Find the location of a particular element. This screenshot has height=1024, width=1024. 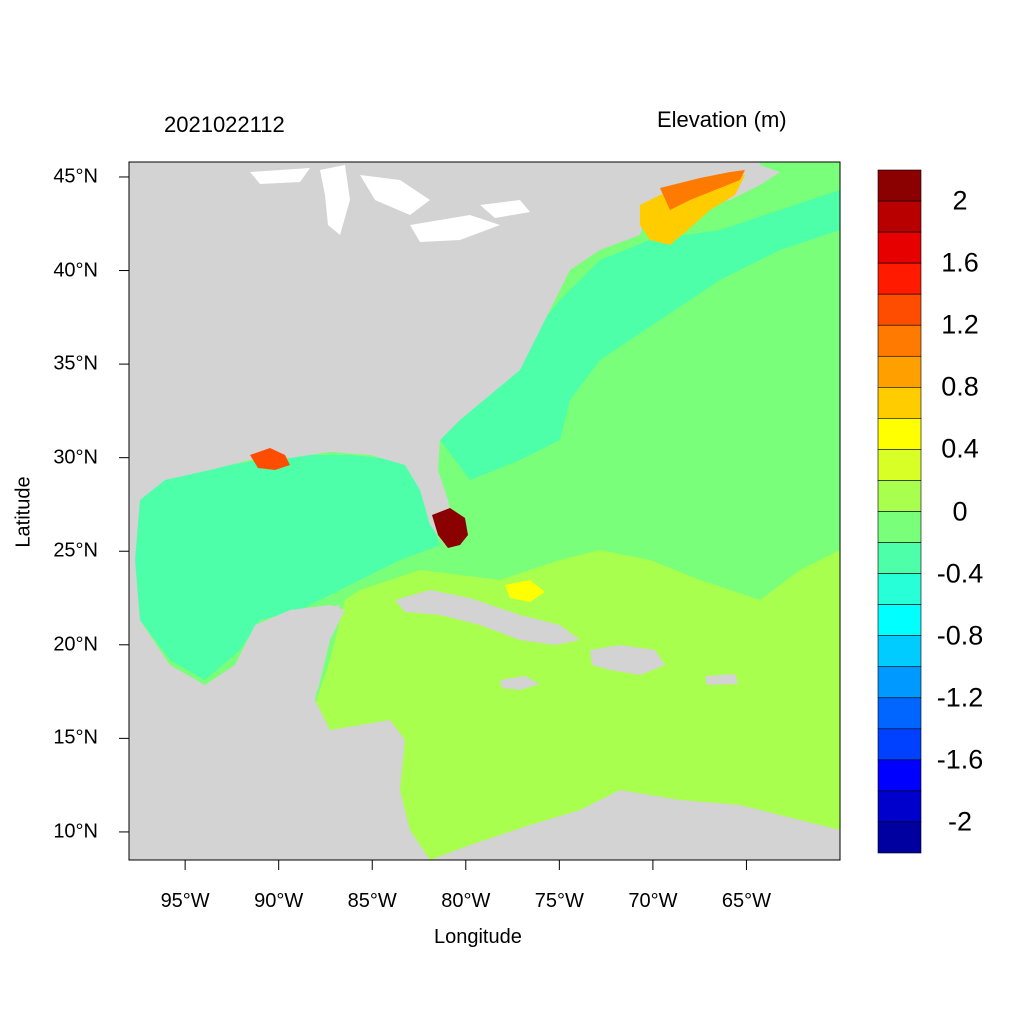

y-tick-label: 10°N is located at coordinates (75, 831).